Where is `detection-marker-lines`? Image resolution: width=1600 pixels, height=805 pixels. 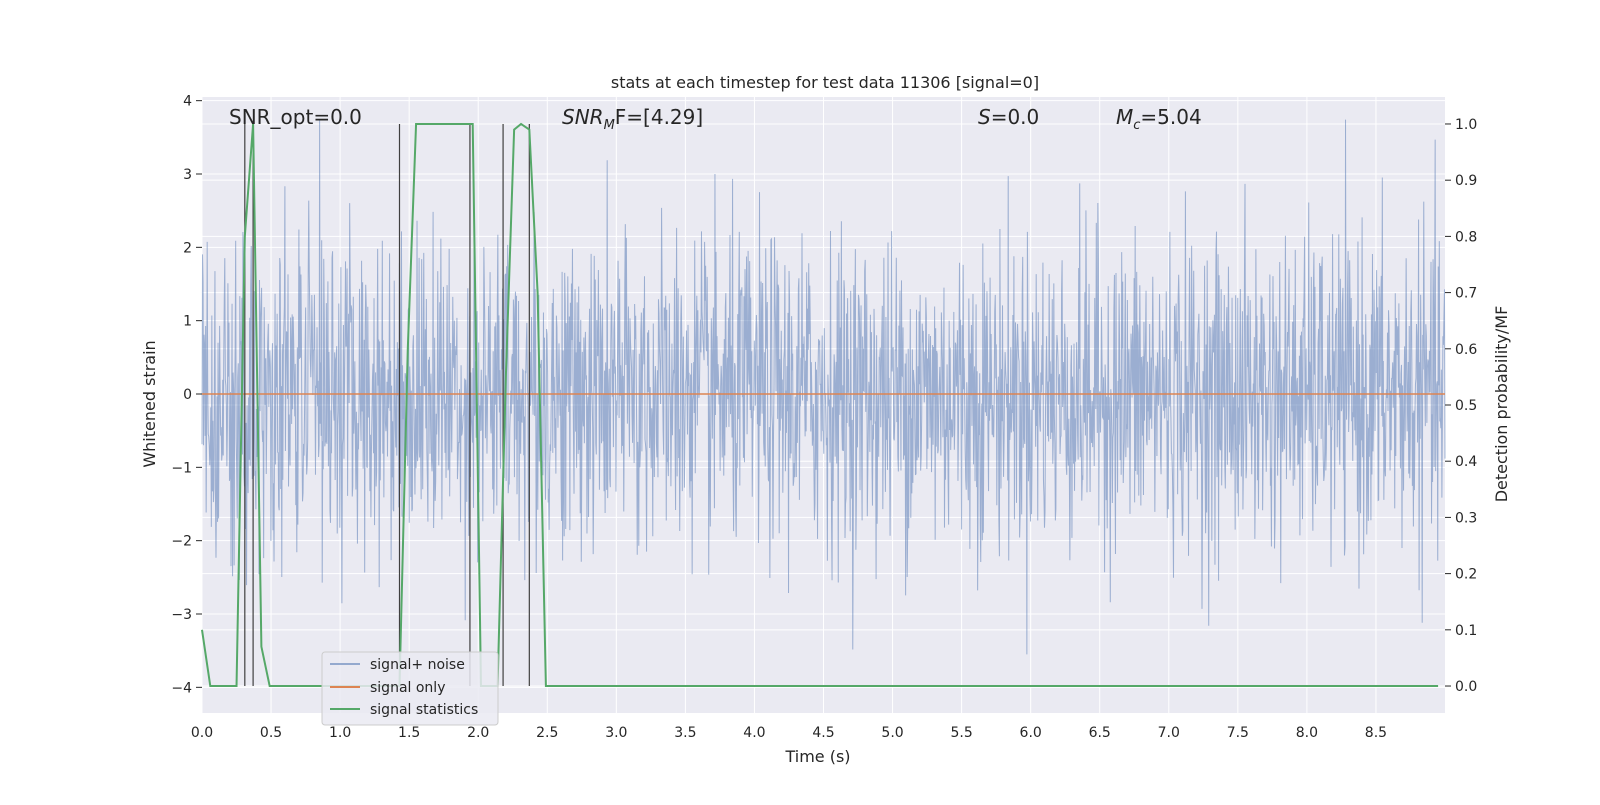
detection-marker-lines is located at coordinates (387, 405).